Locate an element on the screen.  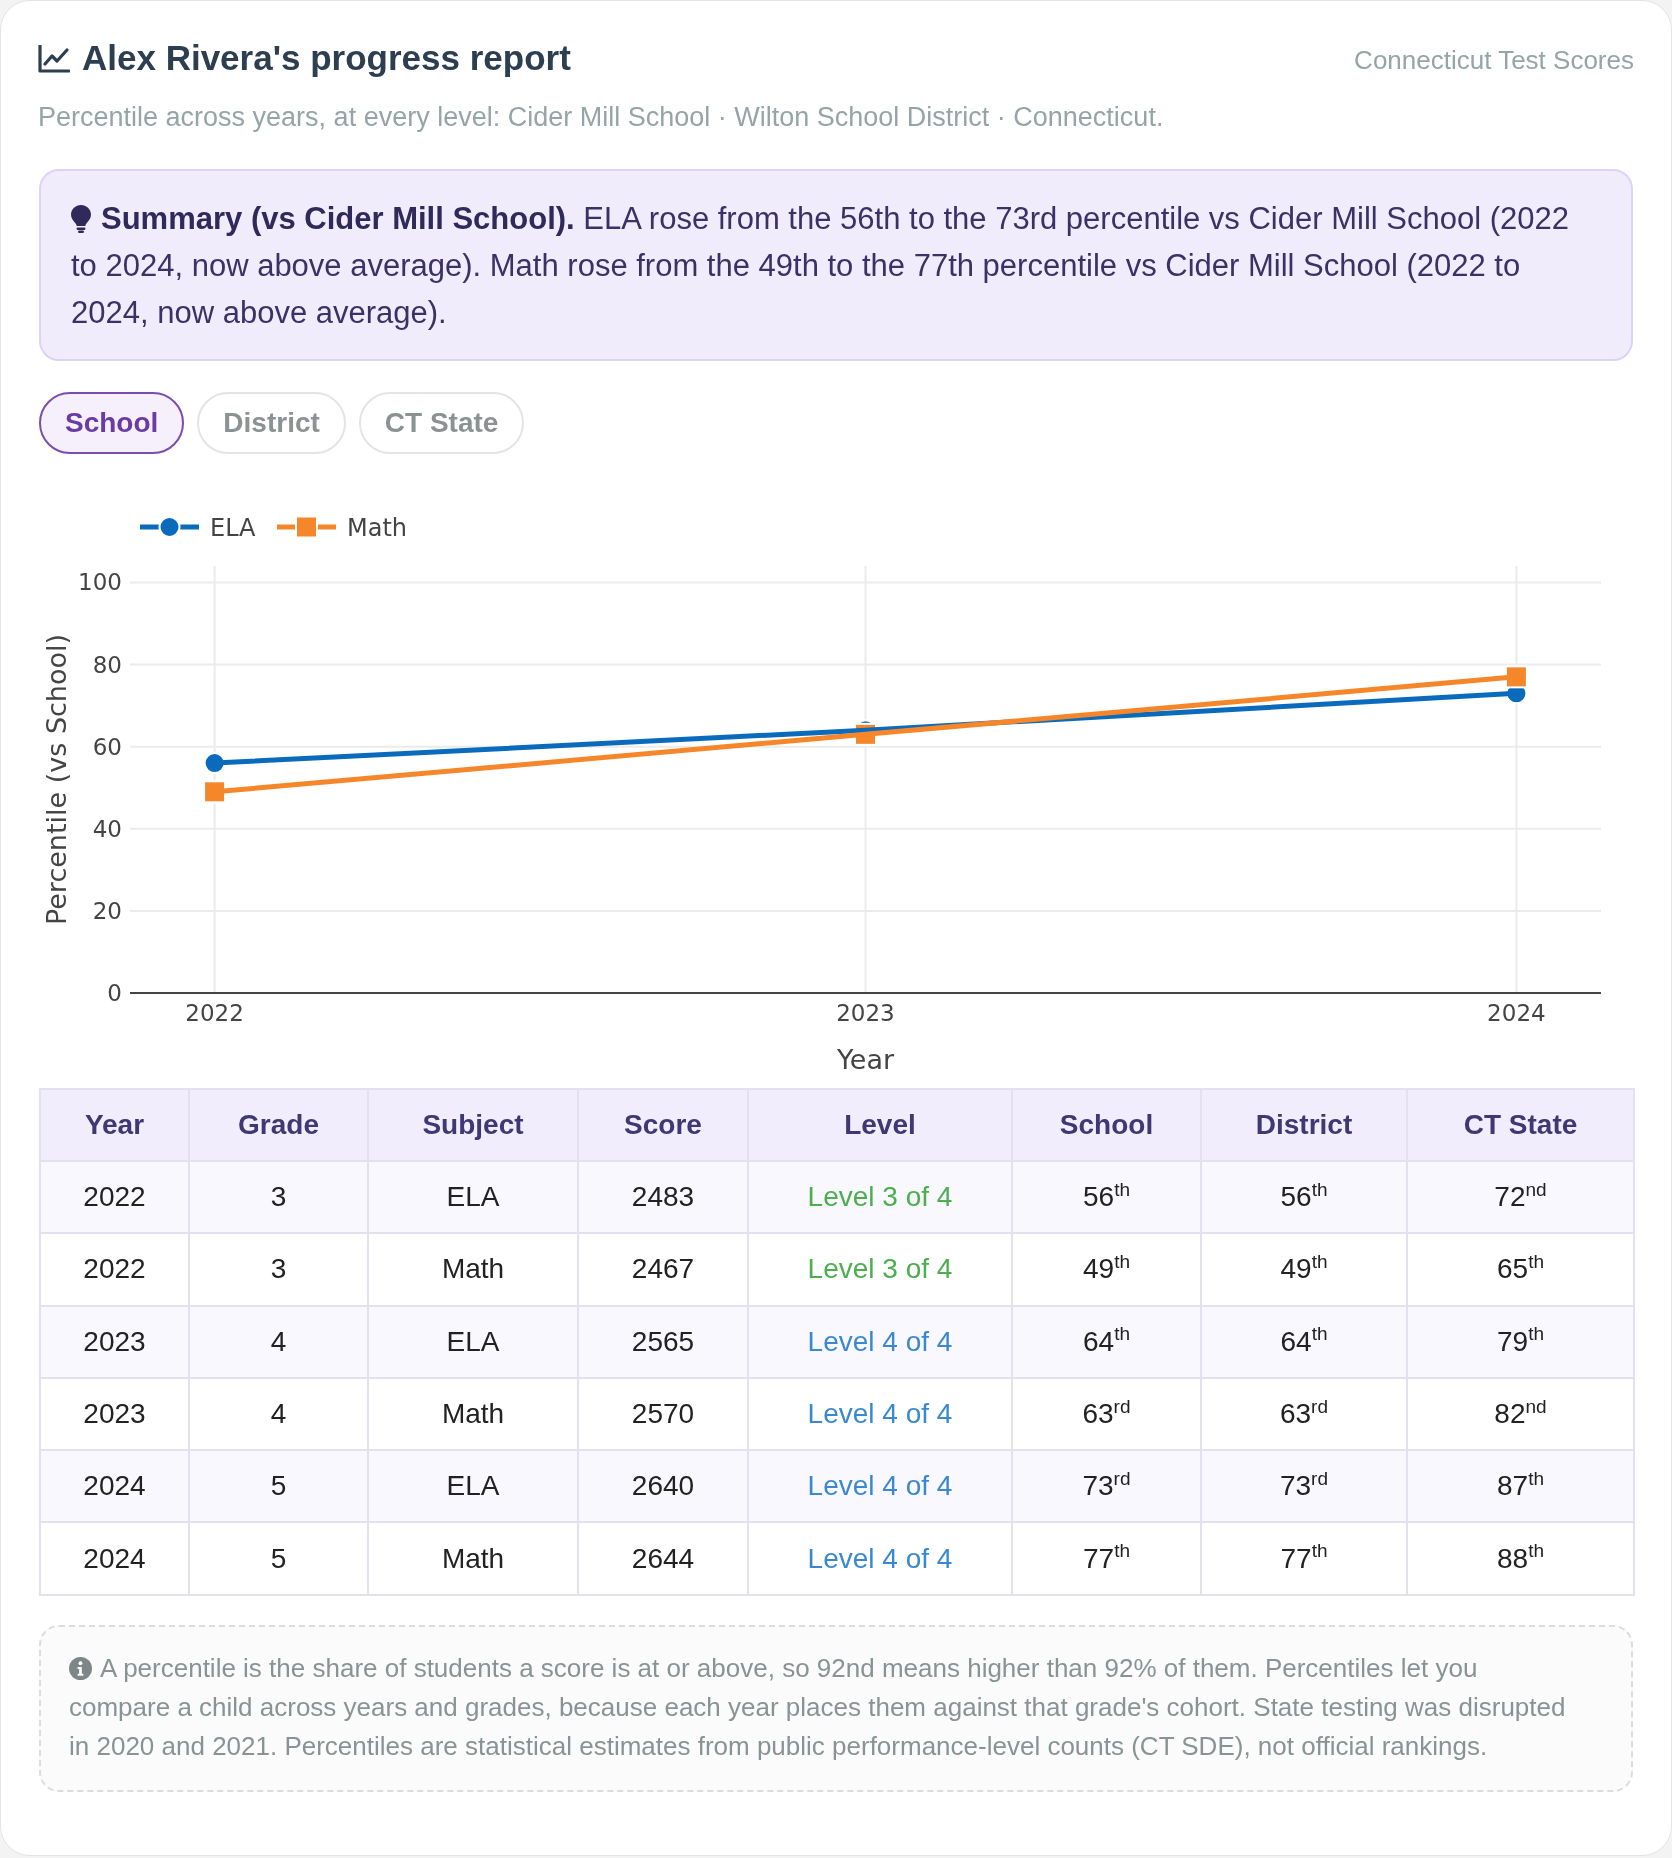
chart-title: Alex Rivera's progress report is located at coordinates (326, 58).